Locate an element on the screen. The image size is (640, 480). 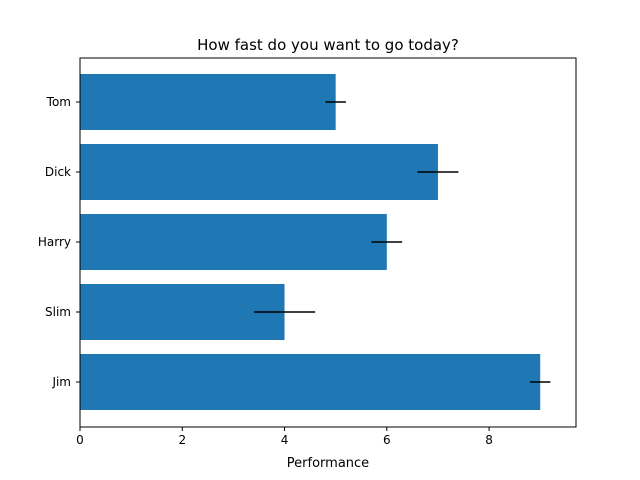
bar-harry is located at coordinates (233, 242).